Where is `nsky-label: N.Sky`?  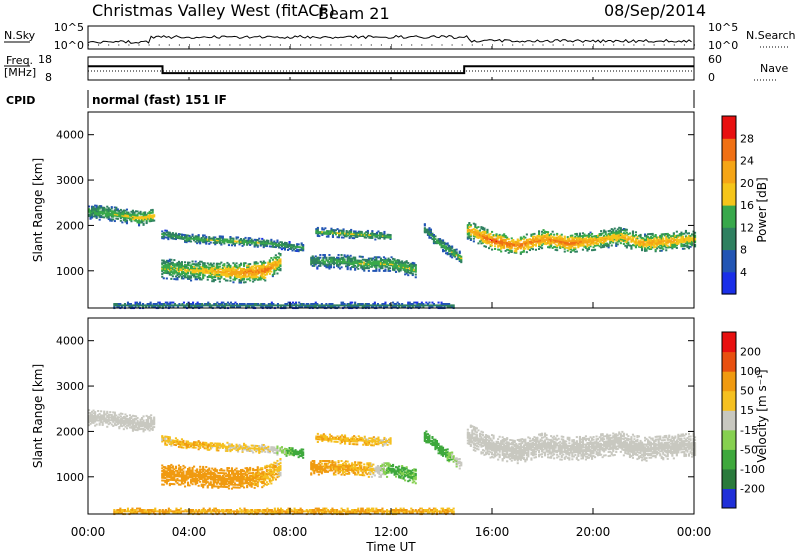 nsky-label: N.Sky is located at coordinates (20, 35).